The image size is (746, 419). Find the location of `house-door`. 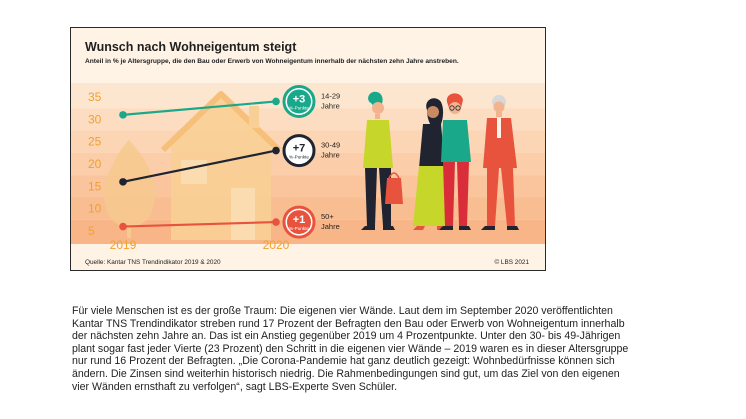

house-door is located at coordinates (243, 214).